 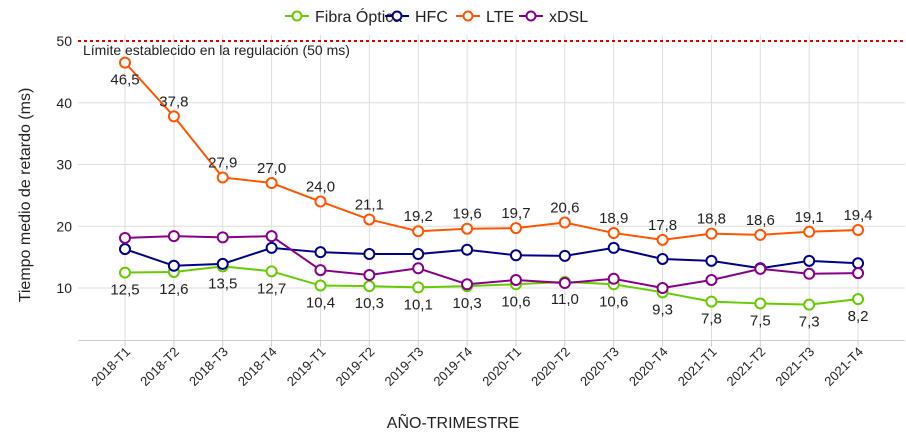 What do you see at coordinates (418, 304) in the screenshot?
I see `data-label: 10,1` at bounding box center [418, 304].